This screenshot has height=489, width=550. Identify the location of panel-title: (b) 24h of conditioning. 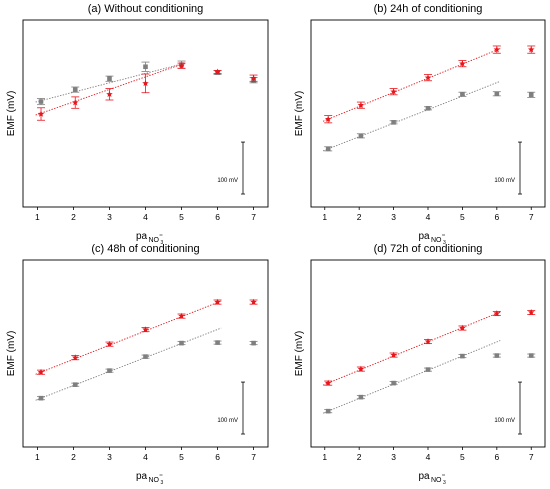
(428, 9).